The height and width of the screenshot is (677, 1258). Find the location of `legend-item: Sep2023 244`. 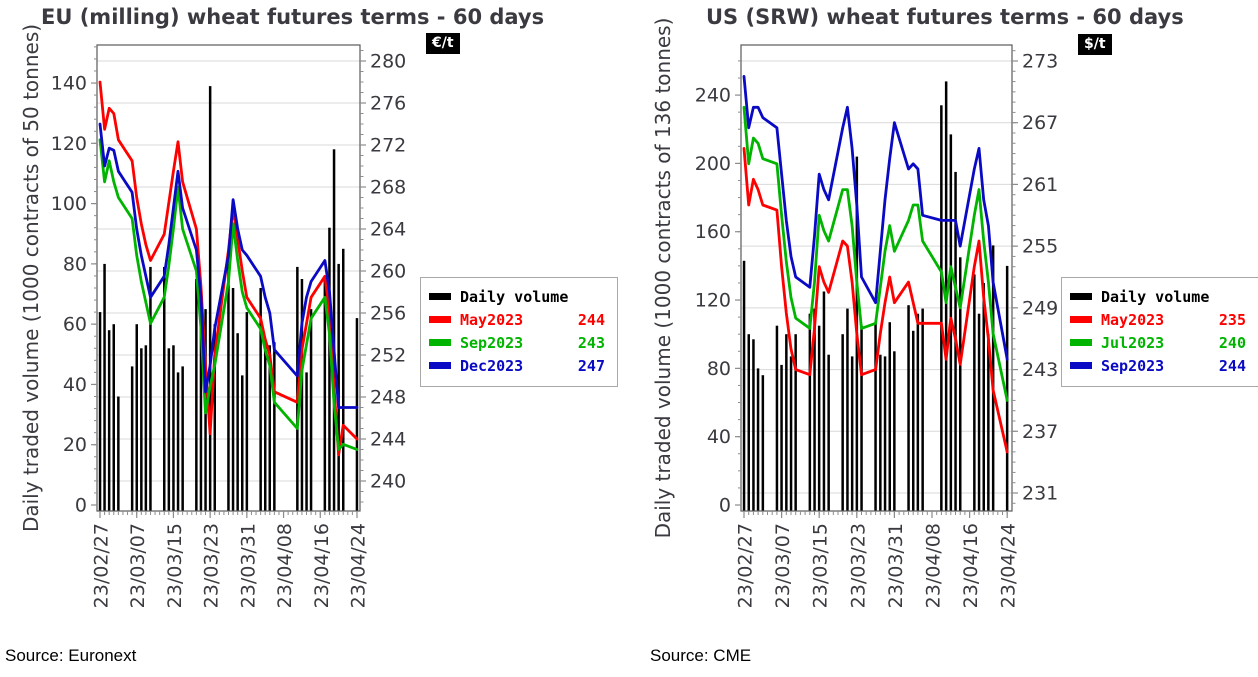

legend-item: Sep2023 244 is located at coordinates (1159, 365).